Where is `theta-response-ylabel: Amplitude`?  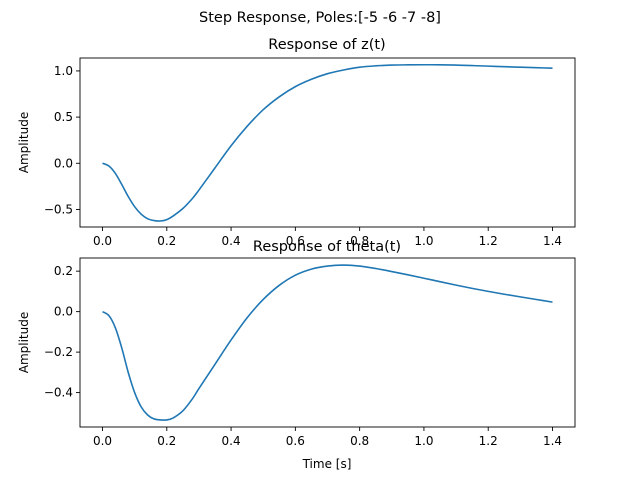
theta-response-ylabel: Amplitude is located at coordinates (24, 343).